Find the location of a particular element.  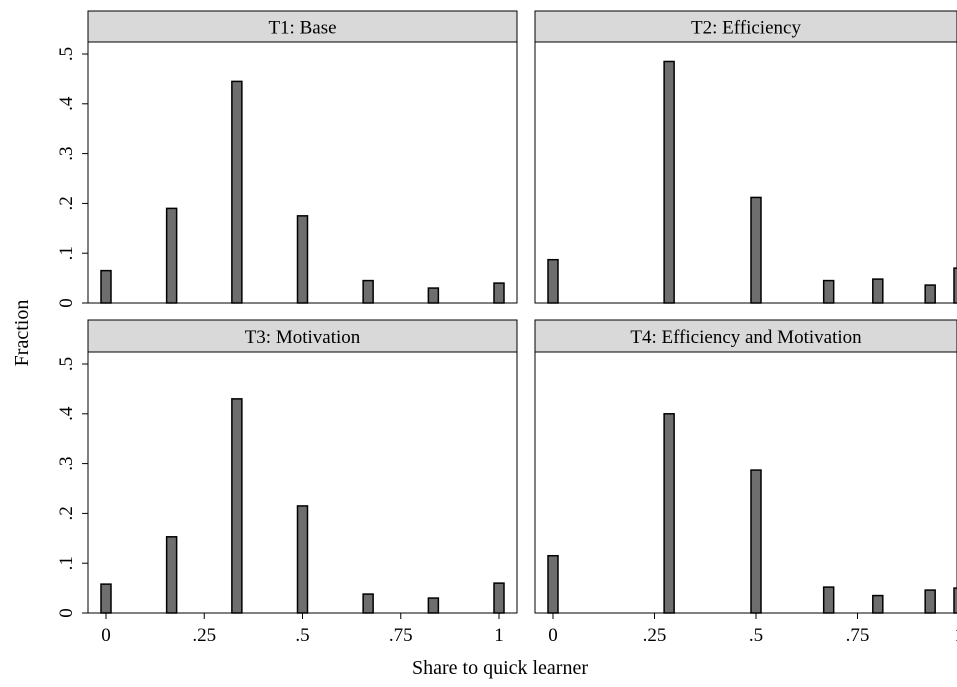

x-axis-title: Share to quick learner is located at coordinates (500, 668).